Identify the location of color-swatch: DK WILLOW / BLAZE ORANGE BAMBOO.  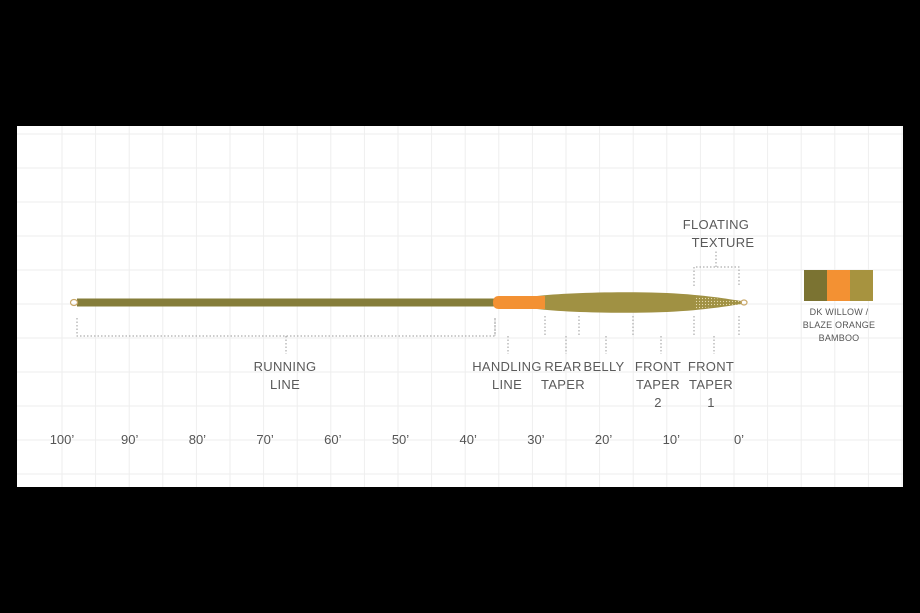
(839, 306).